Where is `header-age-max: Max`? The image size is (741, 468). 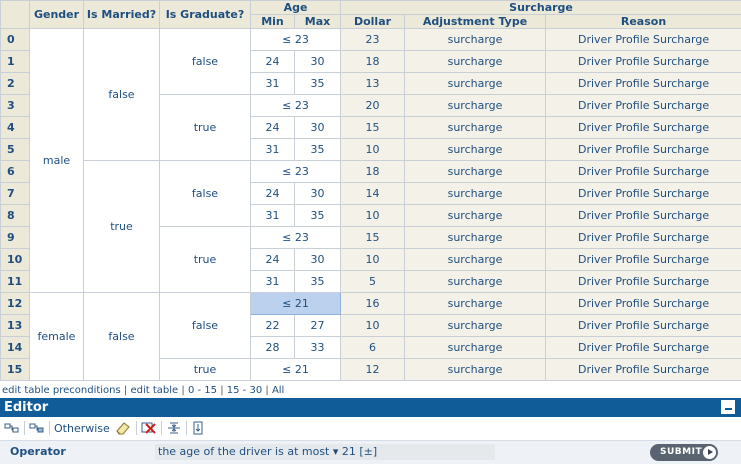
header-age-max: Max is located at coordinates (317, 21).